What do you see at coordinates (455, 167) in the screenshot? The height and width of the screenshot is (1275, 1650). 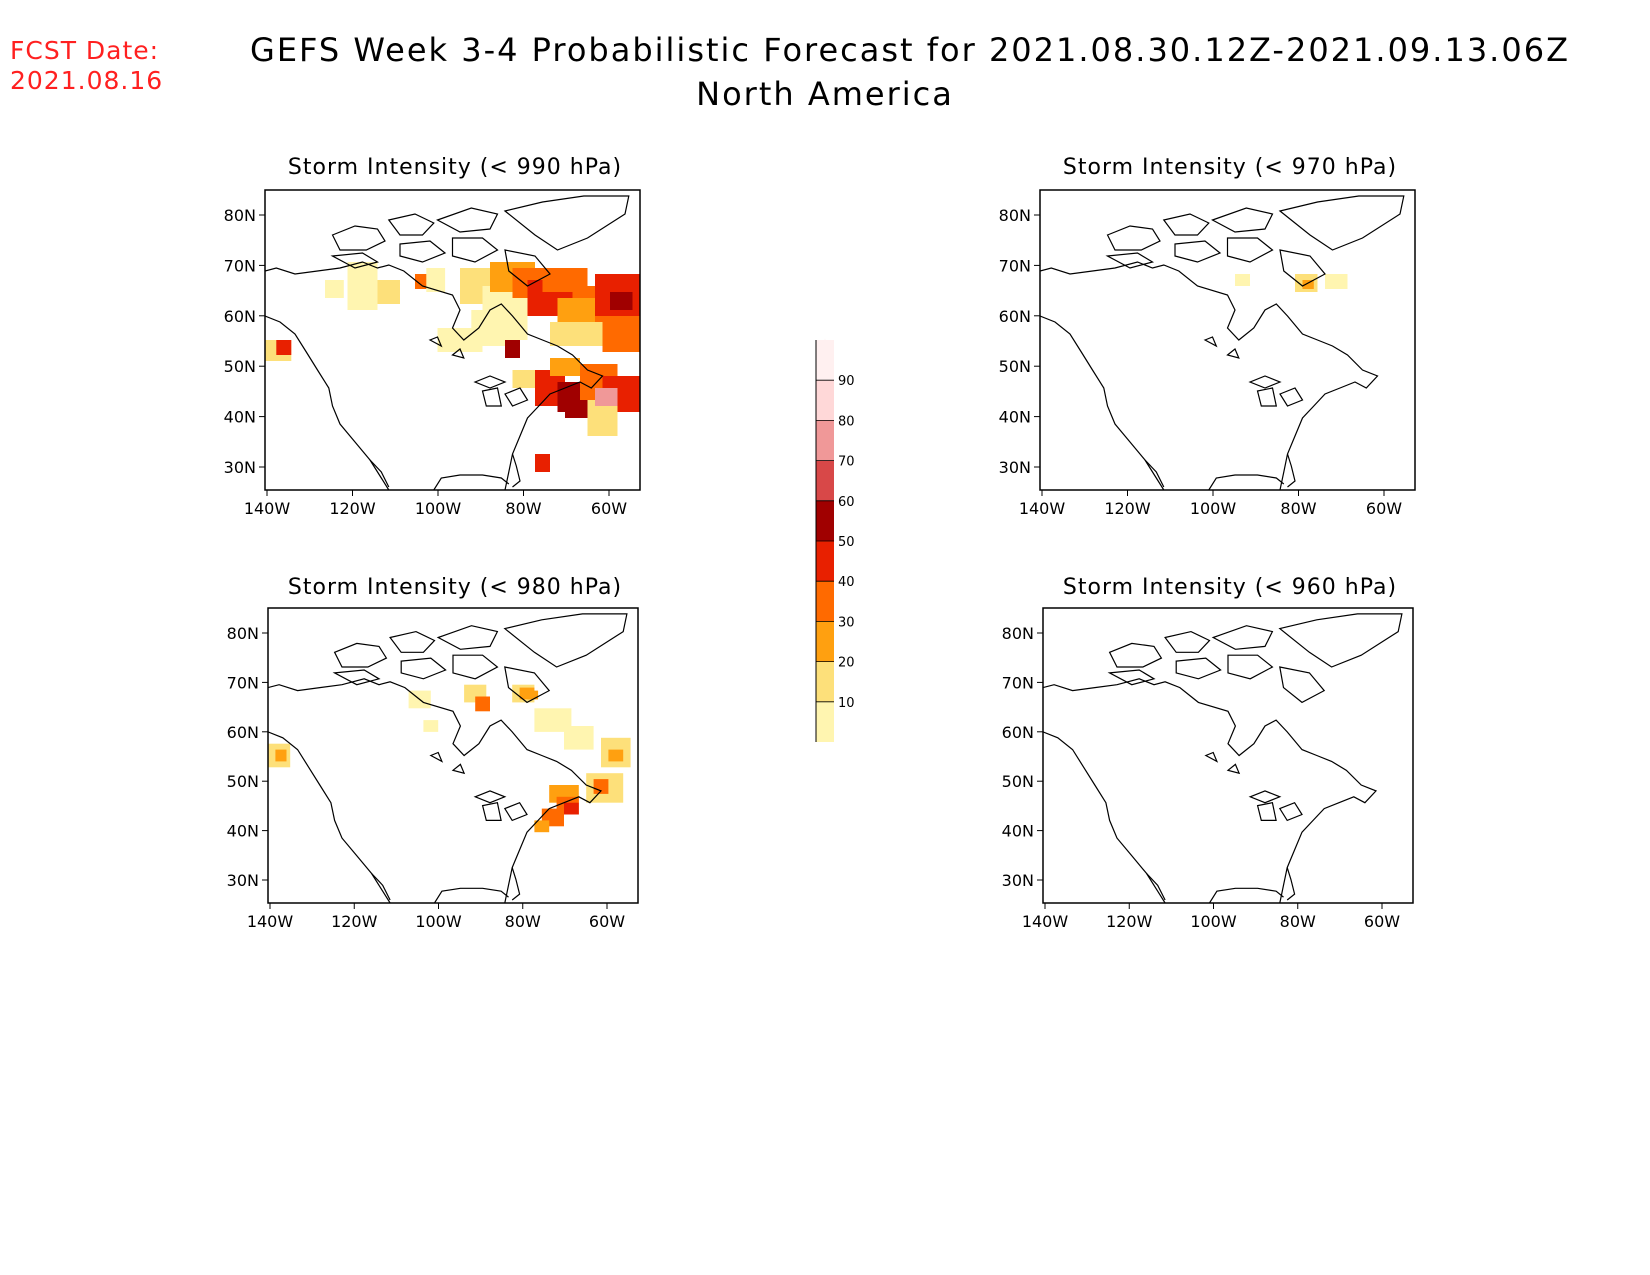 I see `panel-title: Storm Intensity (< 990 hPa)` at bounding box center [455, 167].